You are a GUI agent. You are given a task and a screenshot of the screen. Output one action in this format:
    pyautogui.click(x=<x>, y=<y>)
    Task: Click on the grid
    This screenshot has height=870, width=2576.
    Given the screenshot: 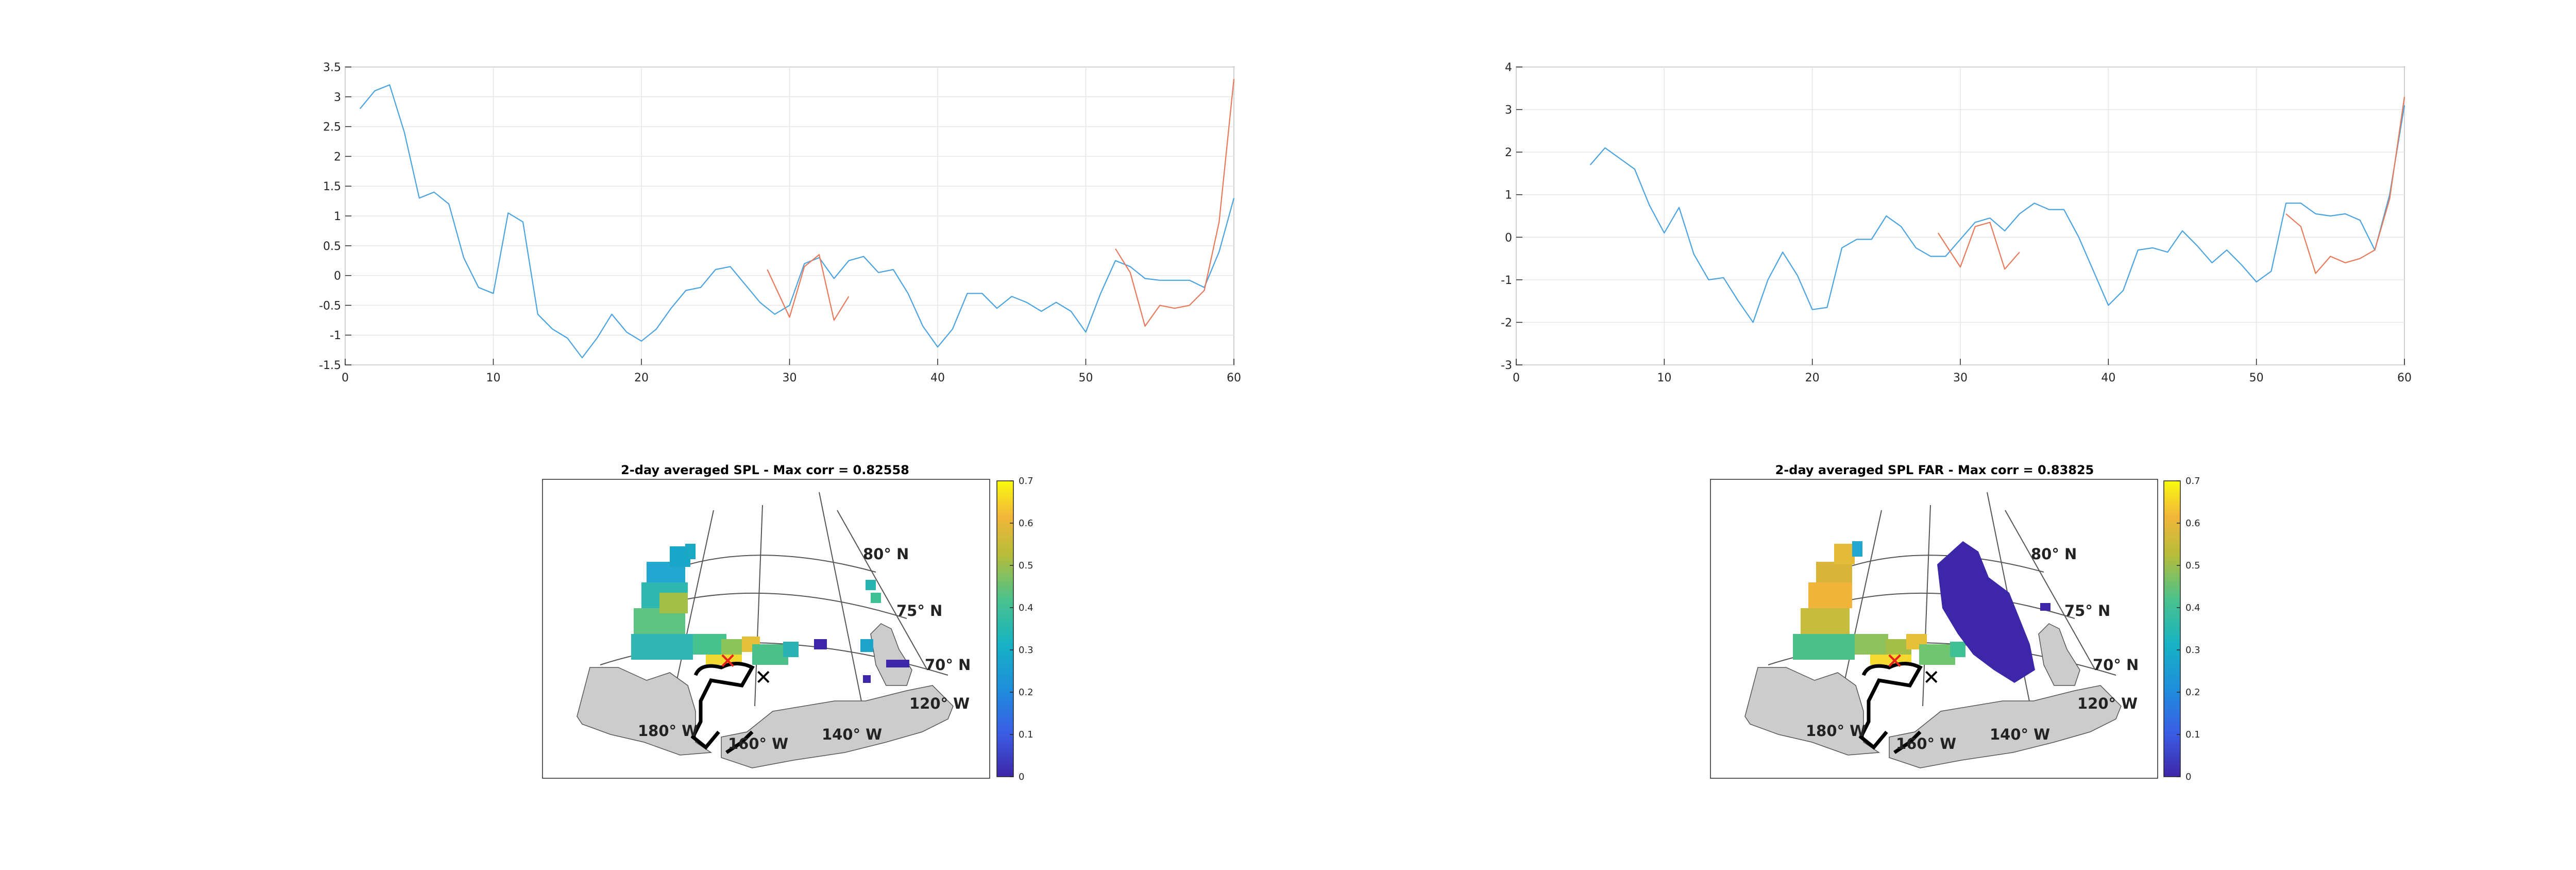 What is the action you would take?
    pyautogui.click(x=1960, y=215)
    